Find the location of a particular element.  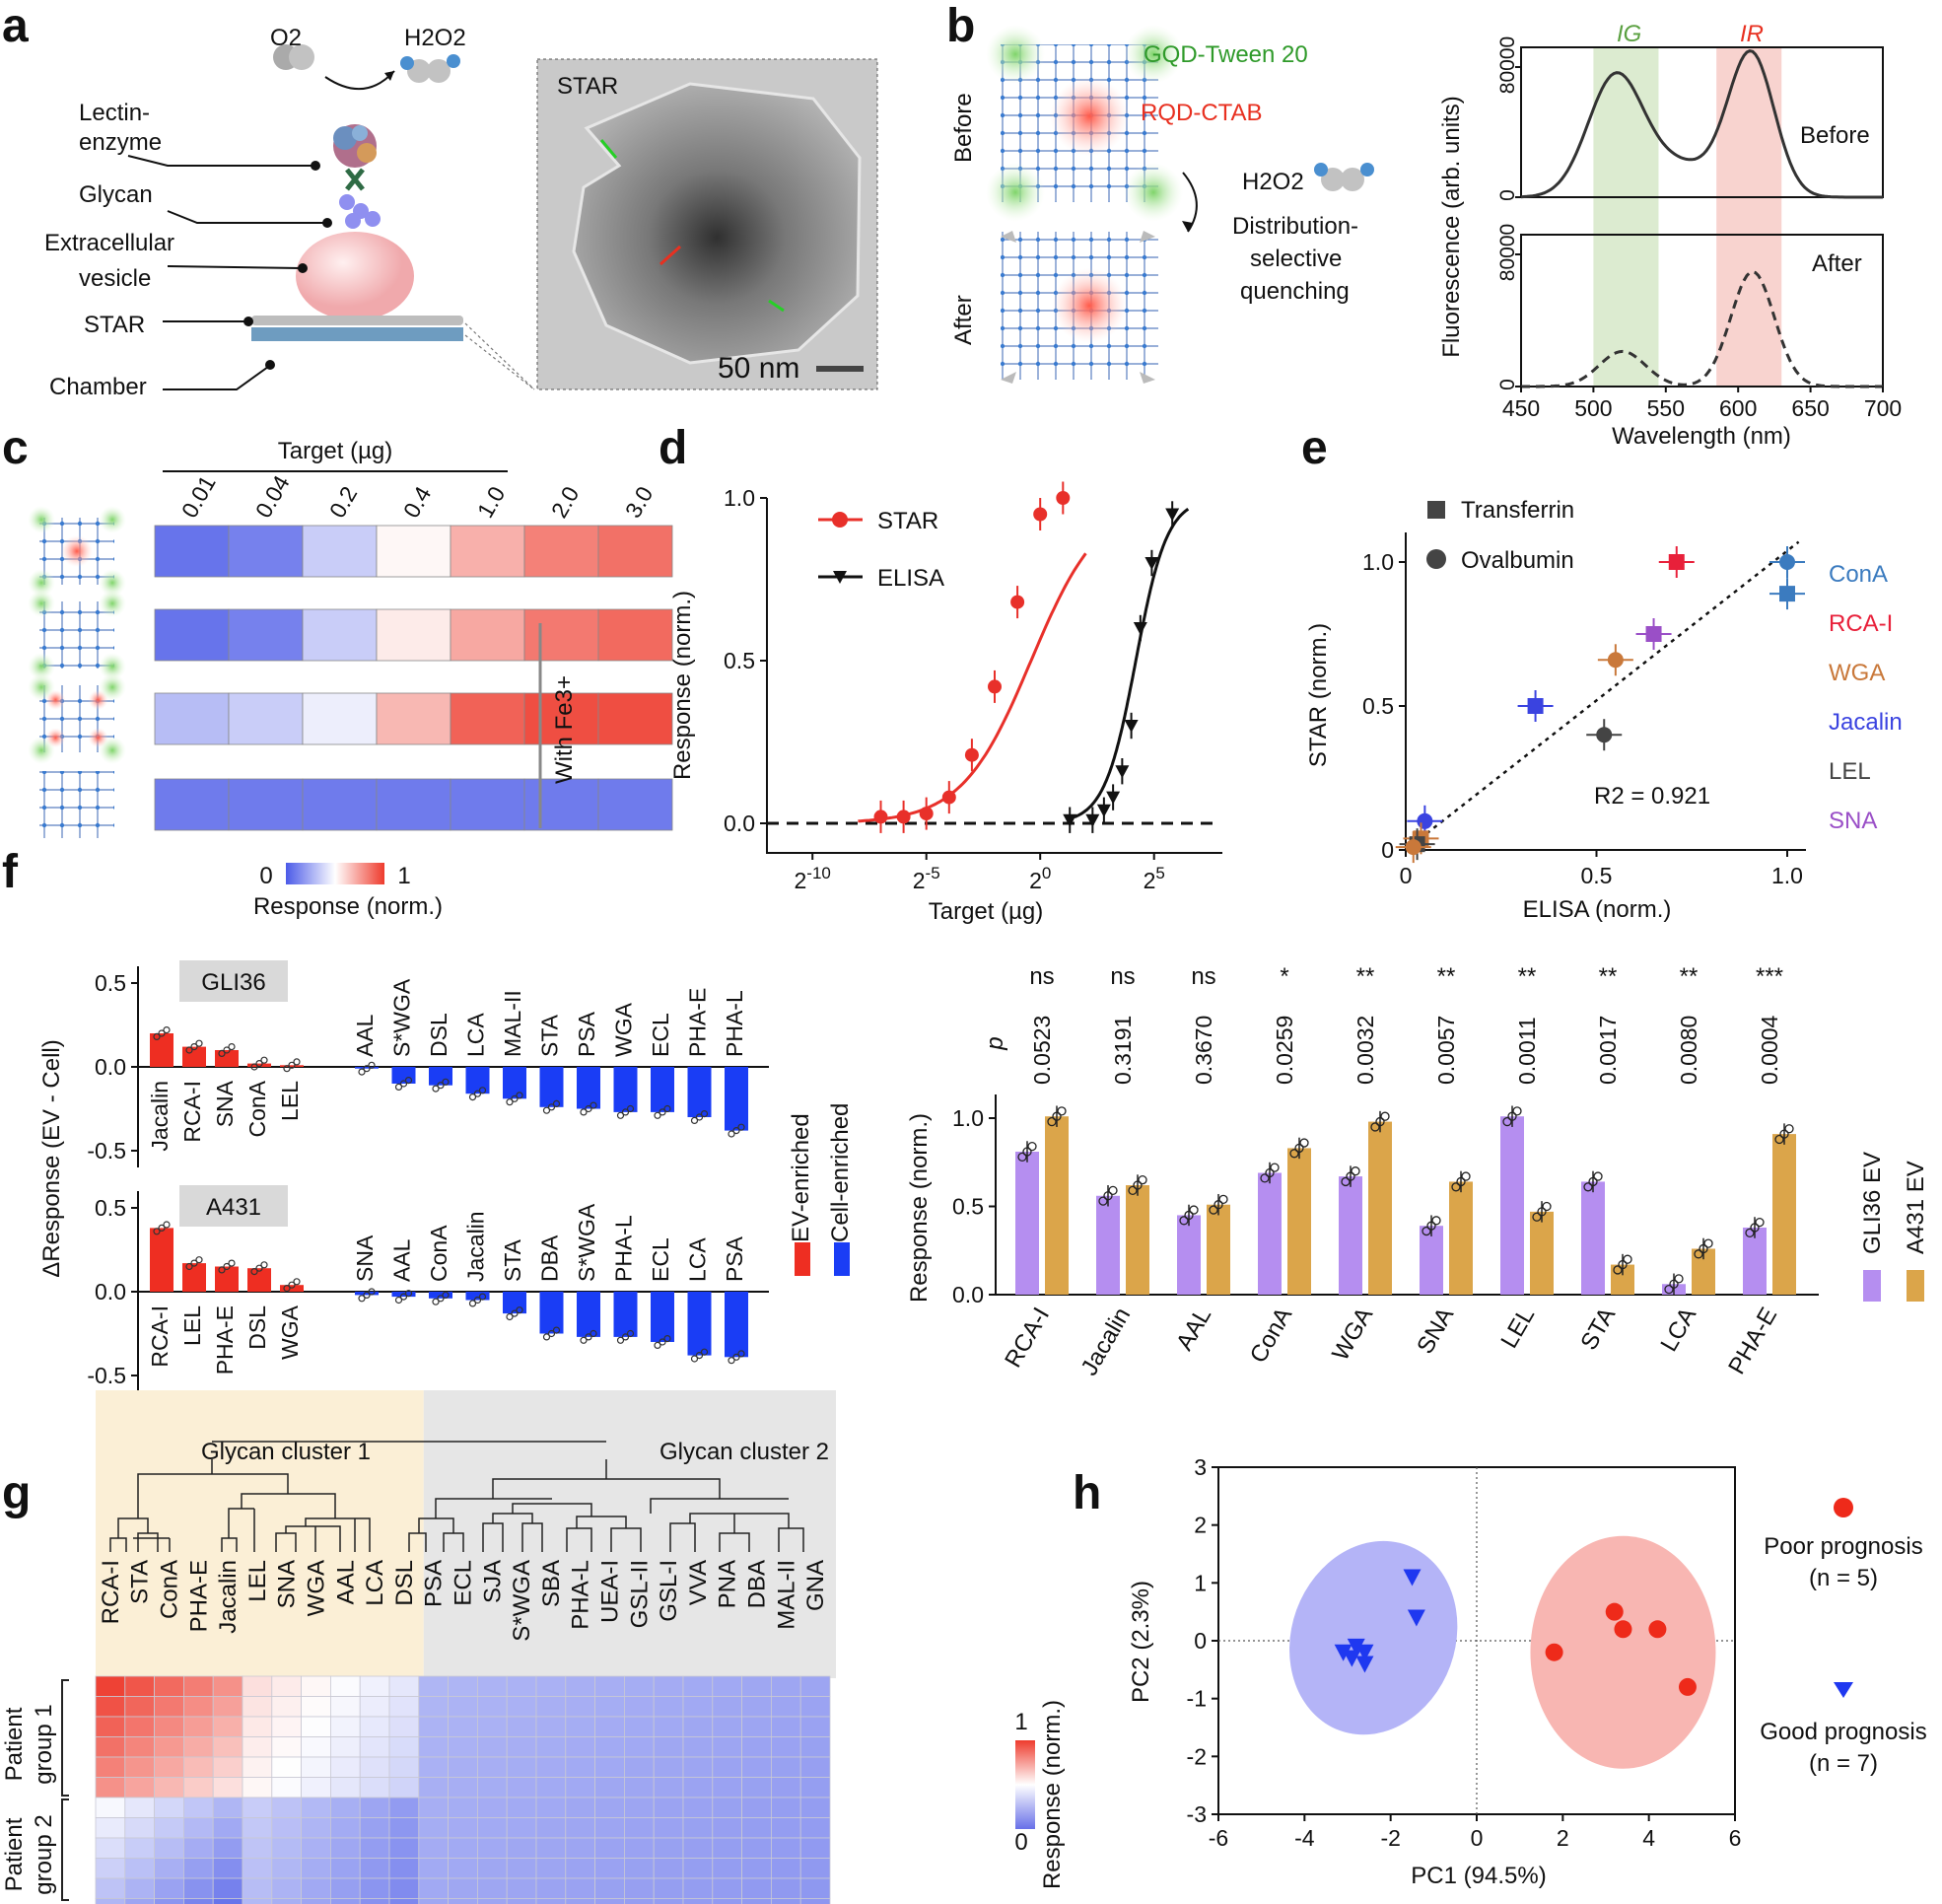

cell-line-tag: GLI36 is located at coordinates (233, 982).